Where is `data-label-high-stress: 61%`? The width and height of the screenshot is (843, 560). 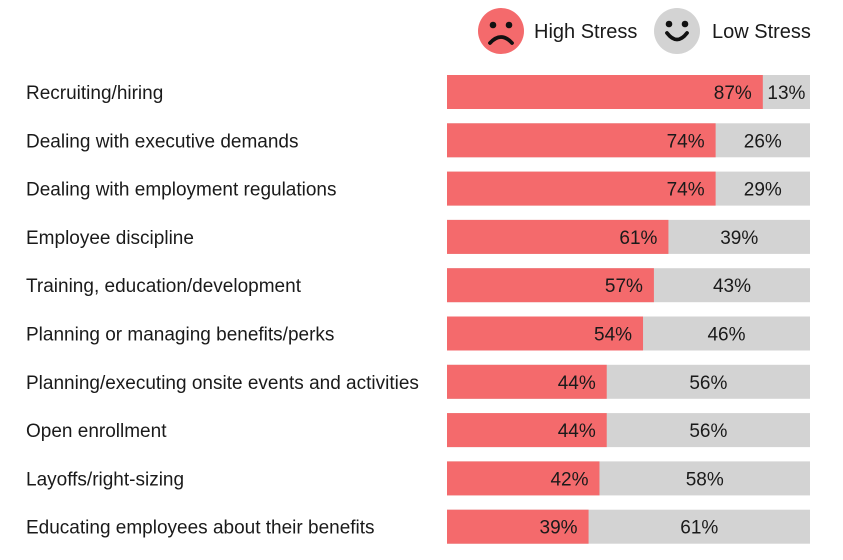
data-label-high-stress: 61% is located at coordinates (638, 238).